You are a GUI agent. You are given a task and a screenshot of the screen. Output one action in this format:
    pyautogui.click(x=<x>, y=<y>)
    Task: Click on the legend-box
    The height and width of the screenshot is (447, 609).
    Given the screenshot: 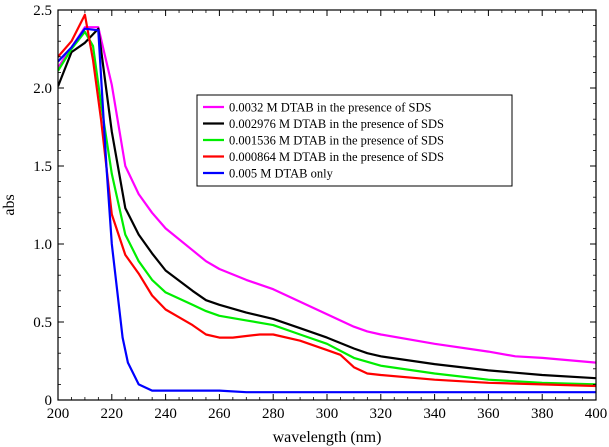 What is the action you would take?
    pyautogui.click(x=354, y=140)
    